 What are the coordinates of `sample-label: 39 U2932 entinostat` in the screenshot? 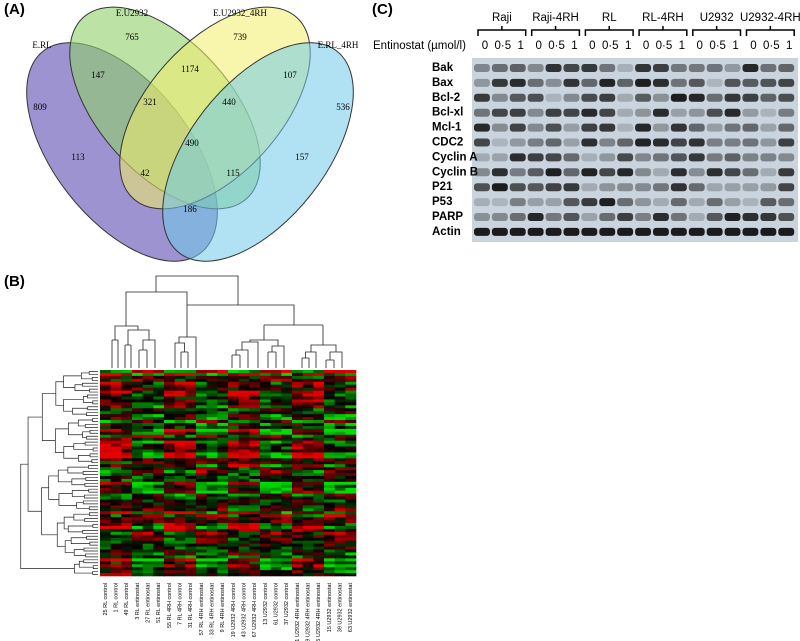 It's located at (340, 608).